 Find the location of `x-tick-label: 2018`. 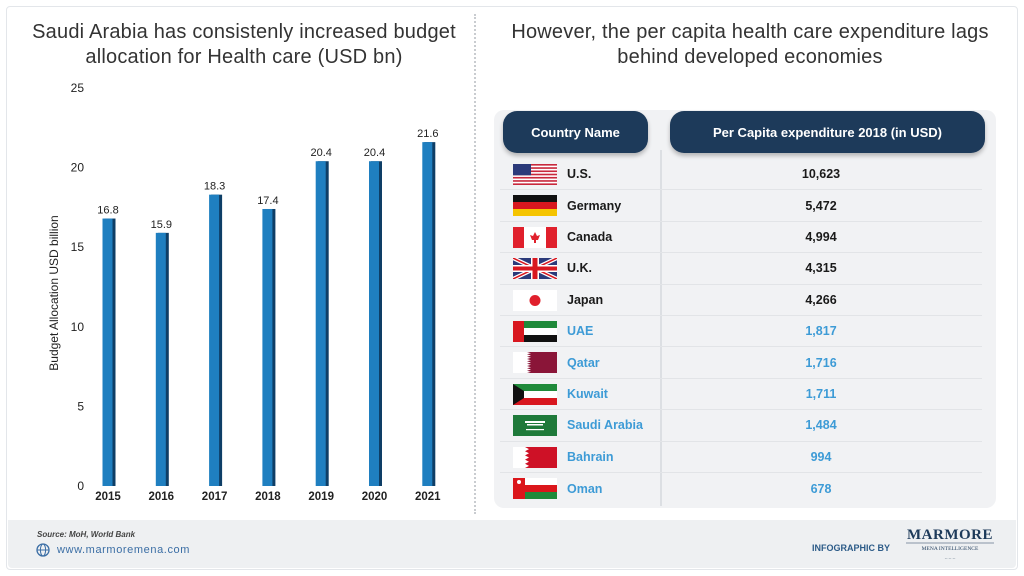

x-tick-label: 2018 is located at coordinates (268, 497).